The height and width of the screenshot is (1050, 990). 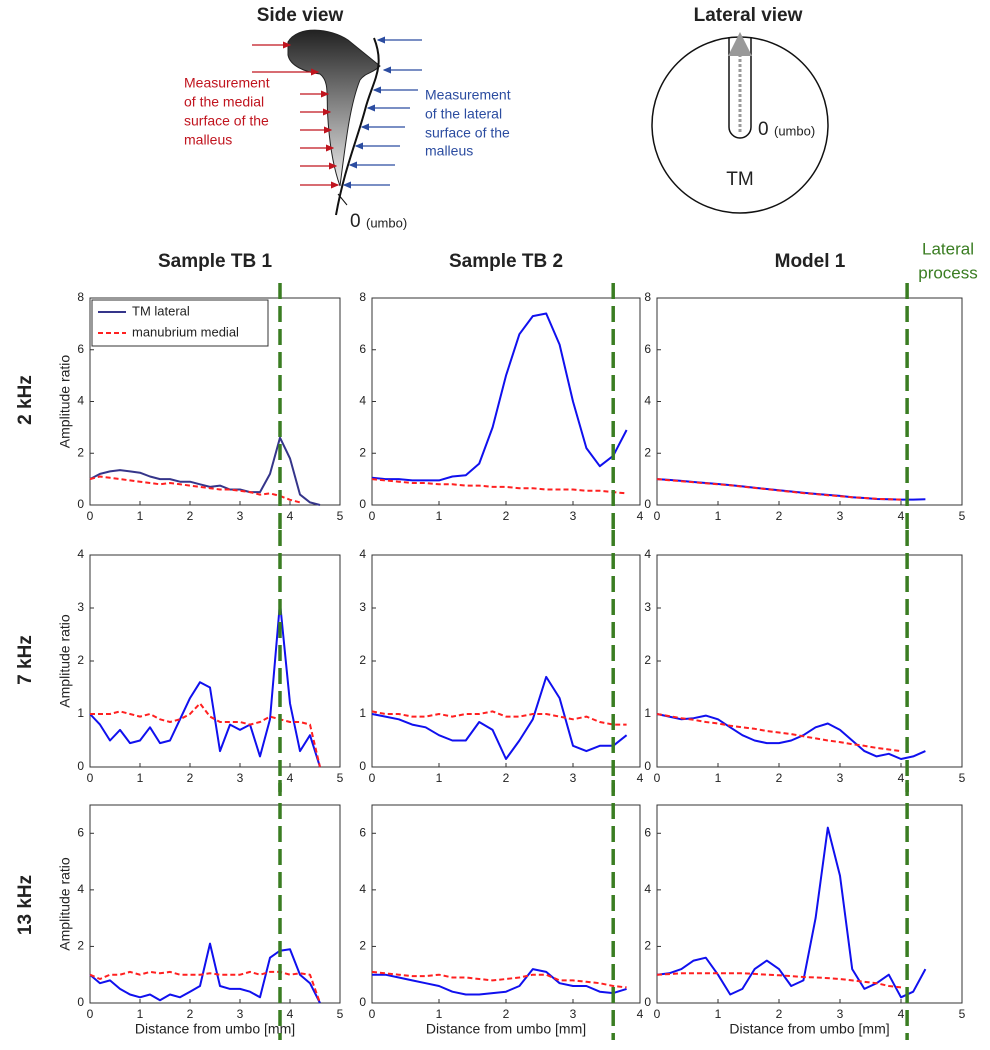 I want to click on side-view-title: Side view, so click(x=300, y=15).